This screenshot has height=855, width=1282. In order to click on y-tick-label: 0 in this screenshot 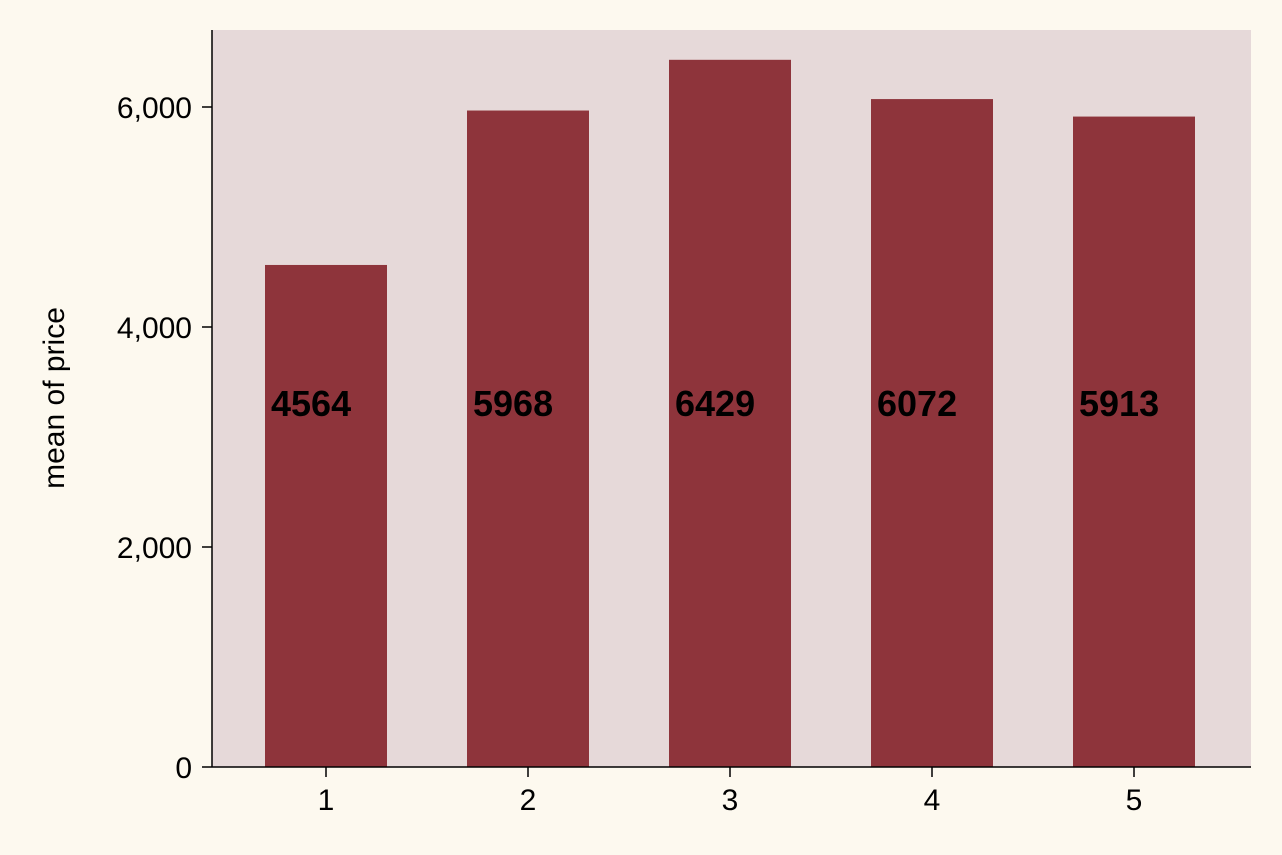, I will do `click(183, 768)`.